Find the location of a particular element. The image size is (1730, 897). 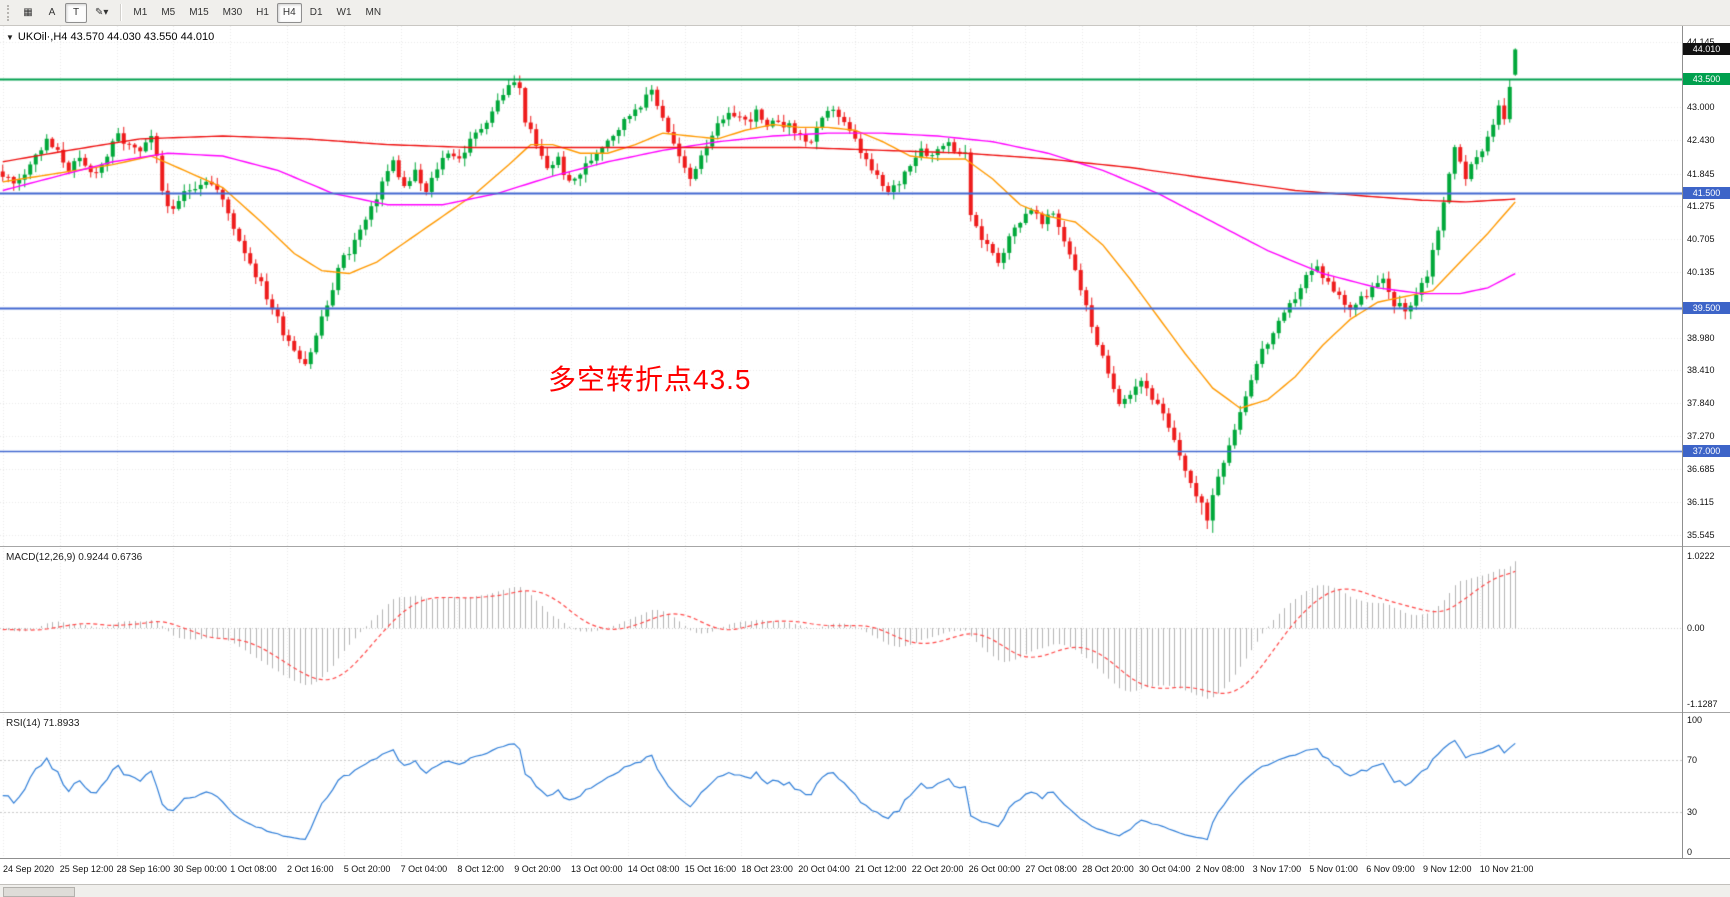

font-a-button: A is located at coordinates (52, 12).